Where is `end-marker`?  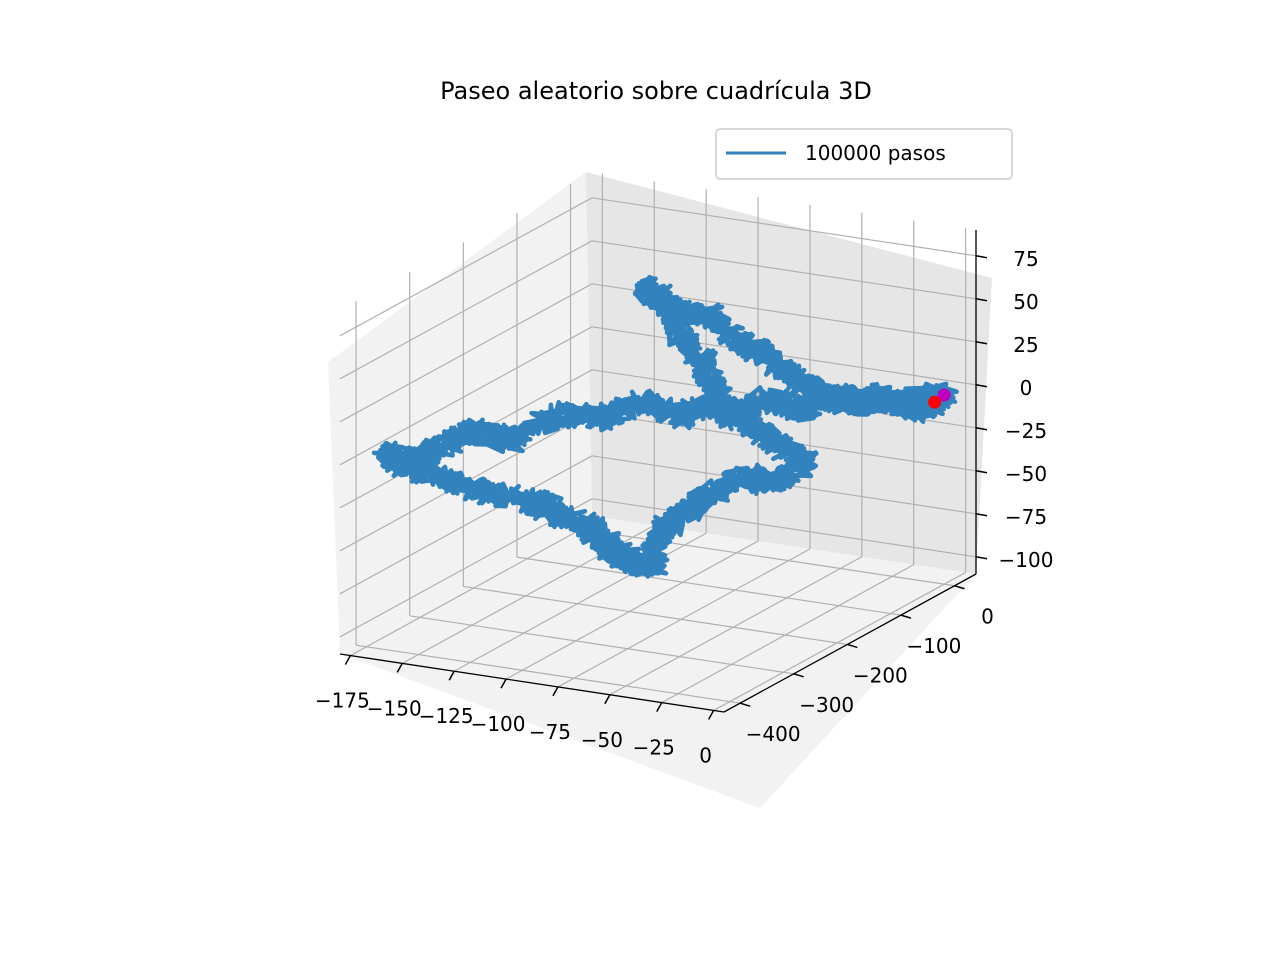 end-marker is located at coordinates (935, 402).